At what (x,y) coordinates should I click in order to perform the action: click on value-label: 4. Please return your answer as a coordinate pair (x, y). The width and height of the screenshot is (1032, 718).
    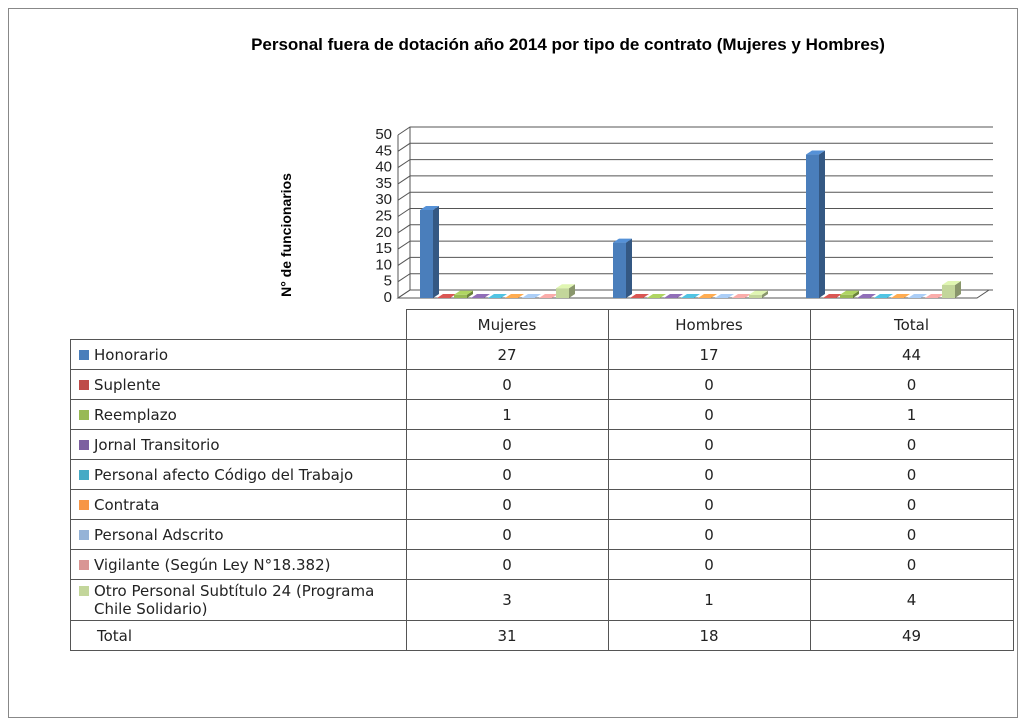
    Looking at the image, I should click on (911, 600).